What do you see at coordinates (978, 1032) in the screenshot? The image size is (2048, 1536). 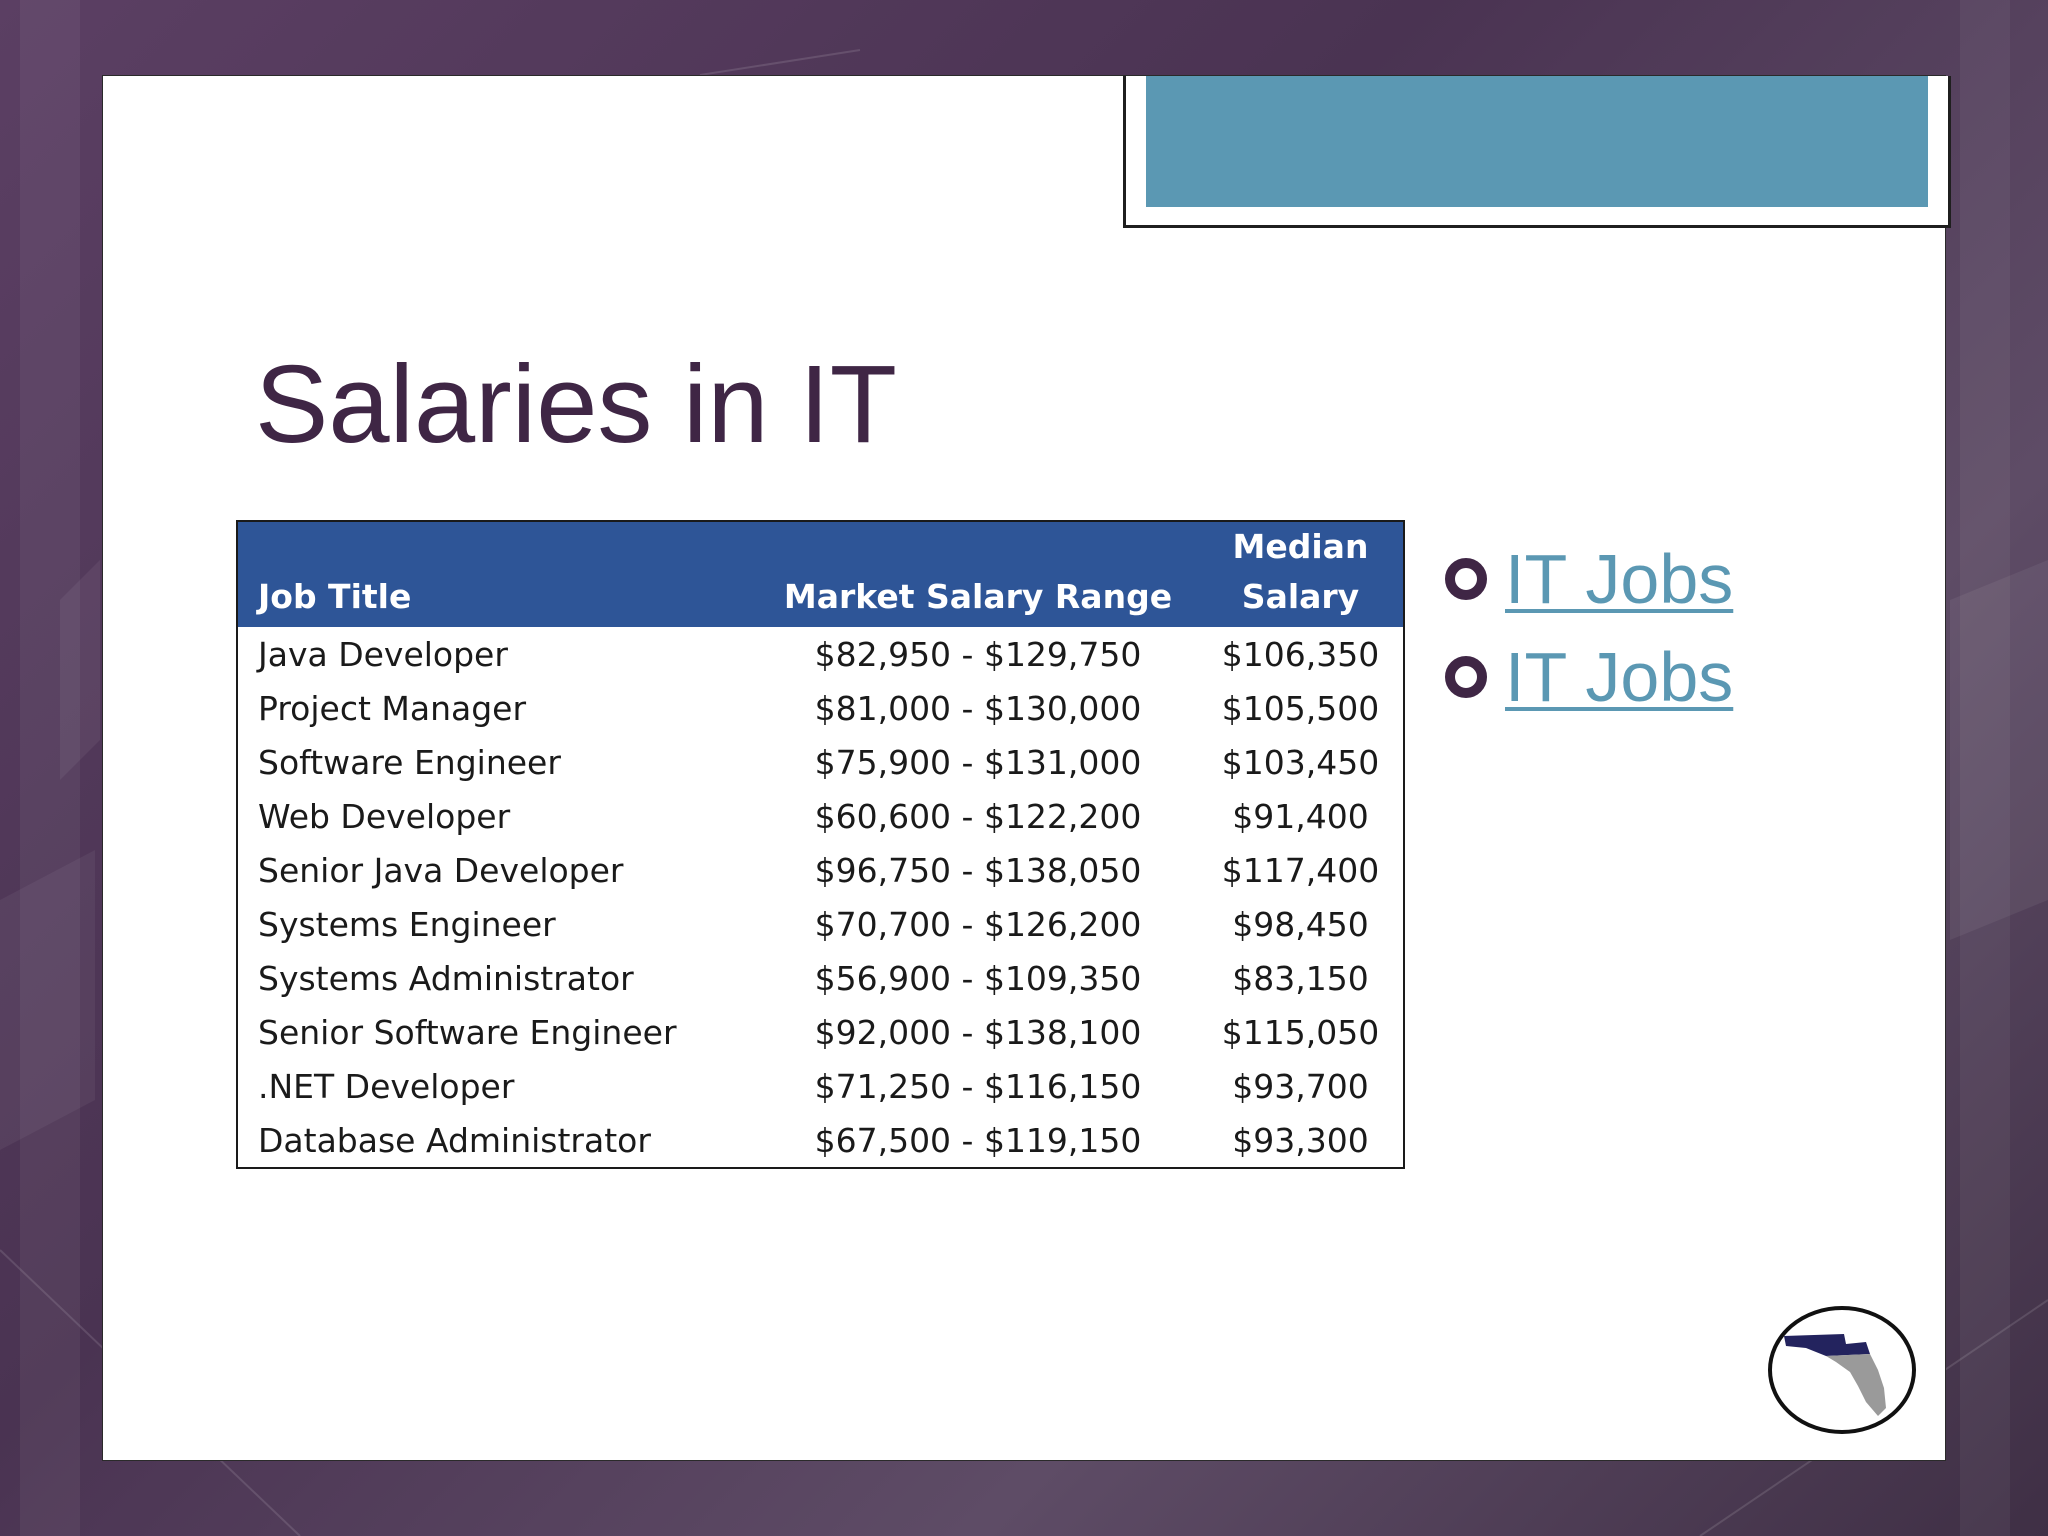 I see `cell-salary-range: $92,000 - $138,100` at bounding box center [978, 1032].